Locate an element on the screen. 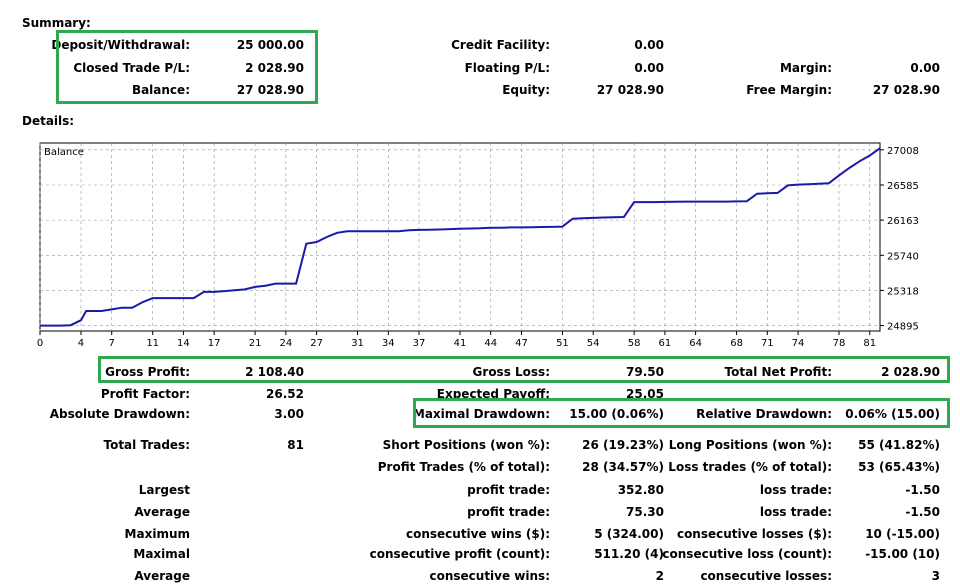 Image resolution: width=960 pixels, height=586 pixels. max-consecutive-wins-label: consecutive wins ($): is located at coordinates (477, 534).